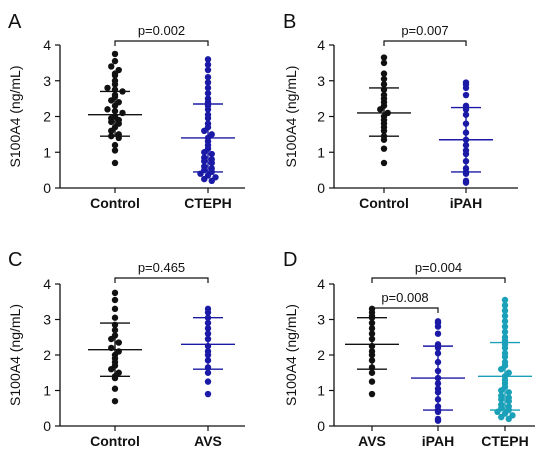 This screenshot has width=550, height=456. What do you see at coordinates (438, 271) in the screenshot?
I see `significance-bracket: p=0.004` at bounding box center [438, 271].